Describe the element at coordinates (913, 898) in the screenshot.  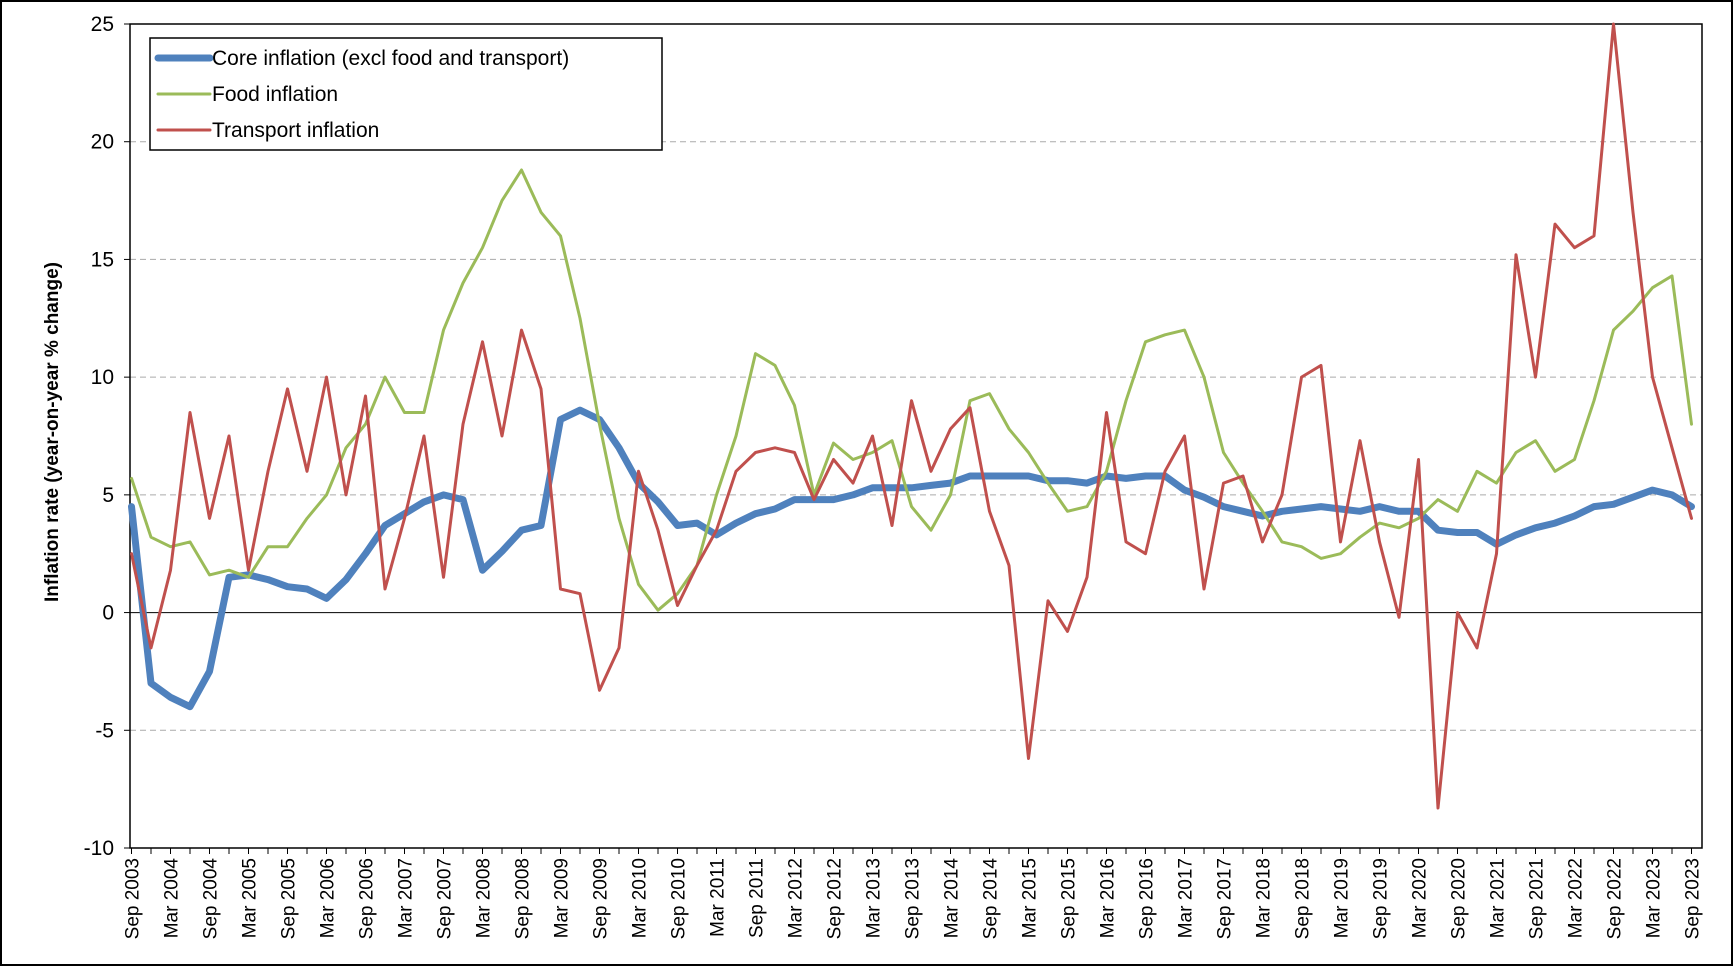
I see `x-tick-label: Sep 2013` at that location.